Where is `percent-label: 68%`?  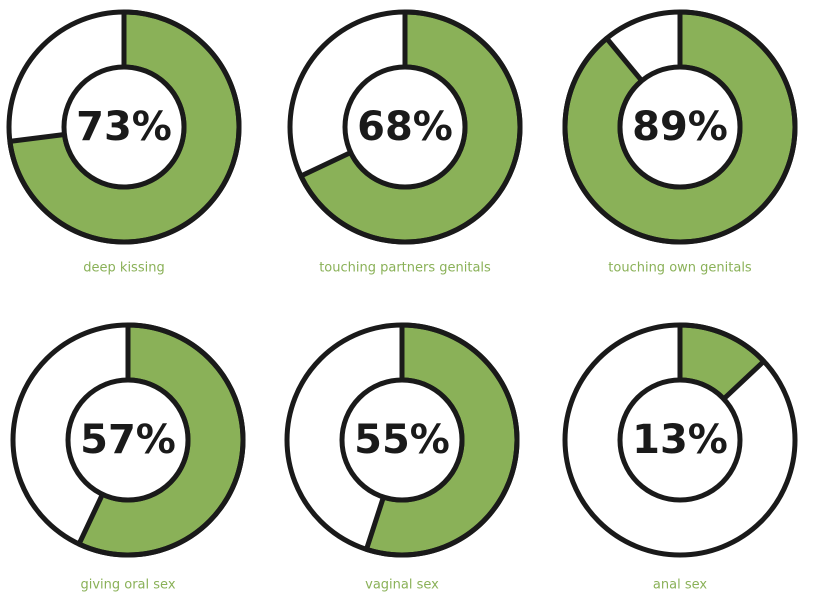 percent-label: 68% is located at coordinates (405, 127).